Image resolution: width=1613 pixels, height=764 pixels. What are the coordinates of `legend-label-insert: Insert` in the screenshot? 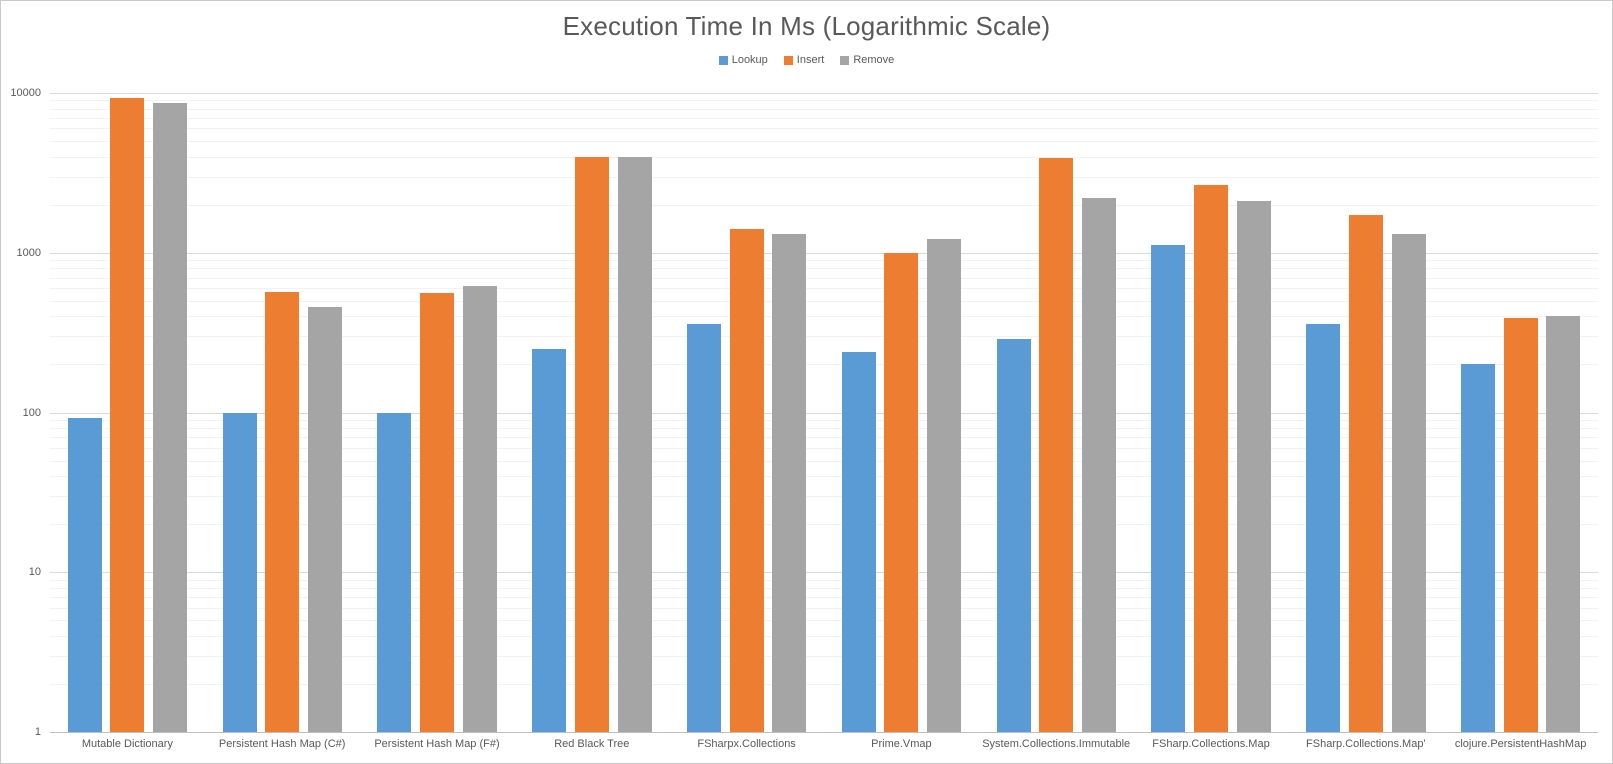 It's located at (810, 60).